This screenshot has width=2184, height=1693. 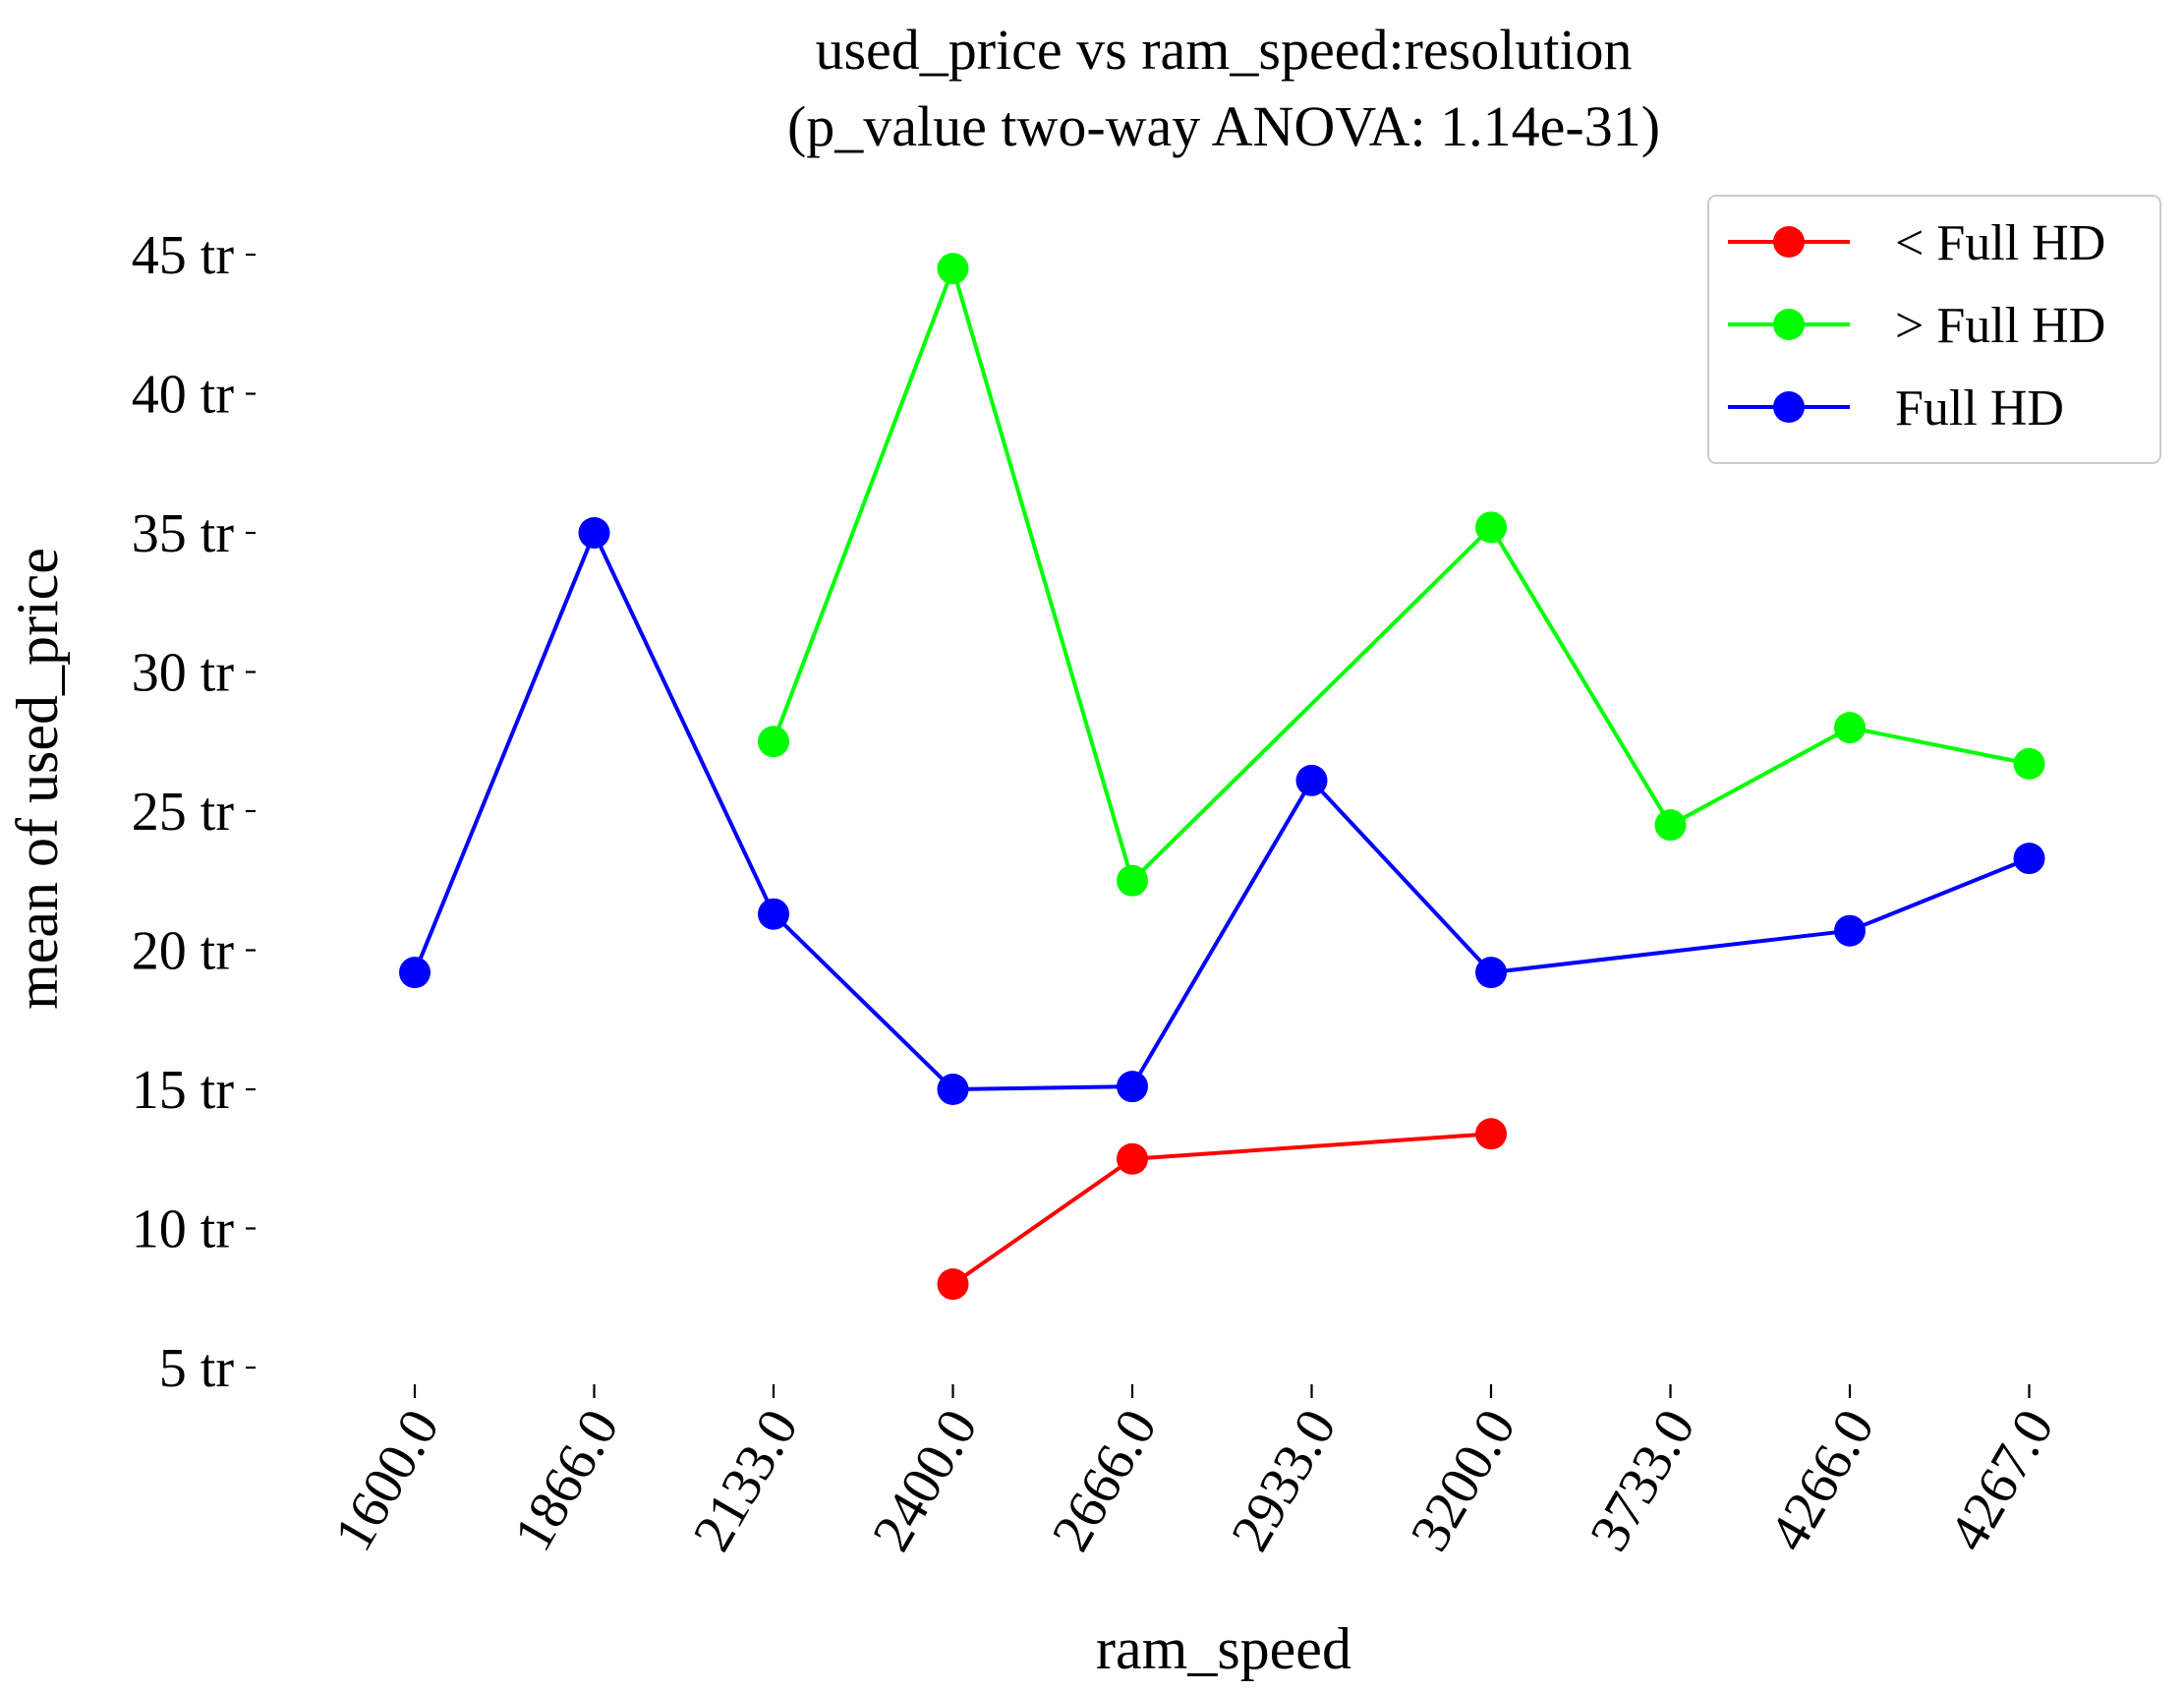 I want to click on legend-box, so click(x=1934, y=329).